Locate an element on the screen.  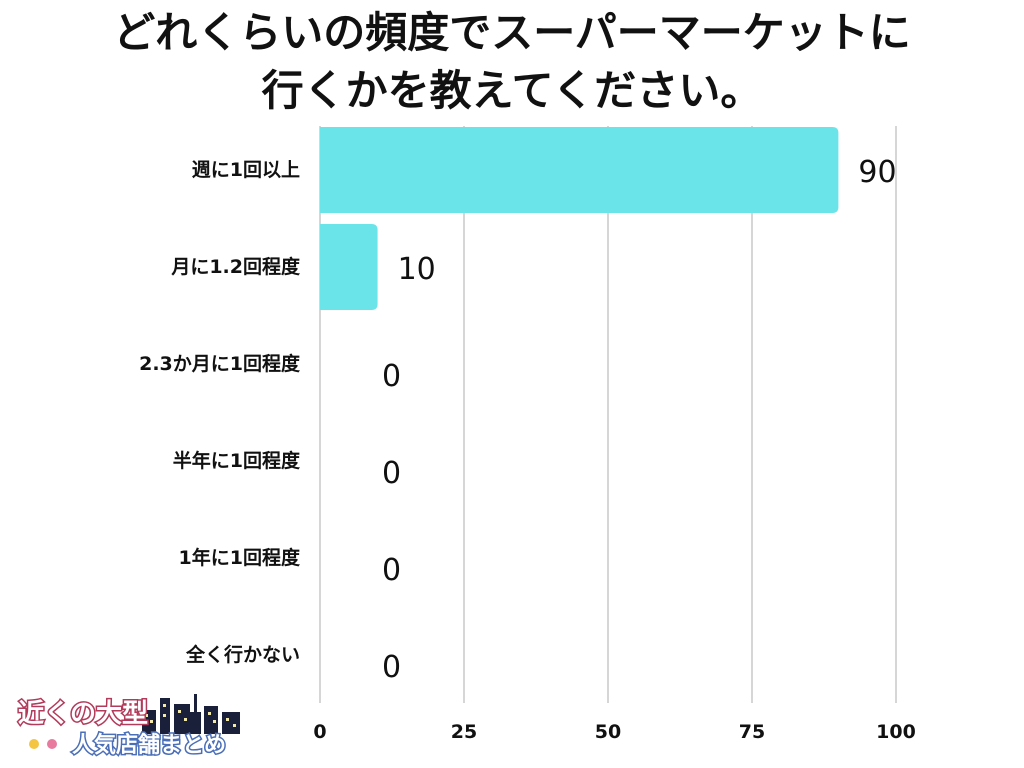
logo-text-line-2: 人気店舗まとめ is located at coordinates (149, 745).